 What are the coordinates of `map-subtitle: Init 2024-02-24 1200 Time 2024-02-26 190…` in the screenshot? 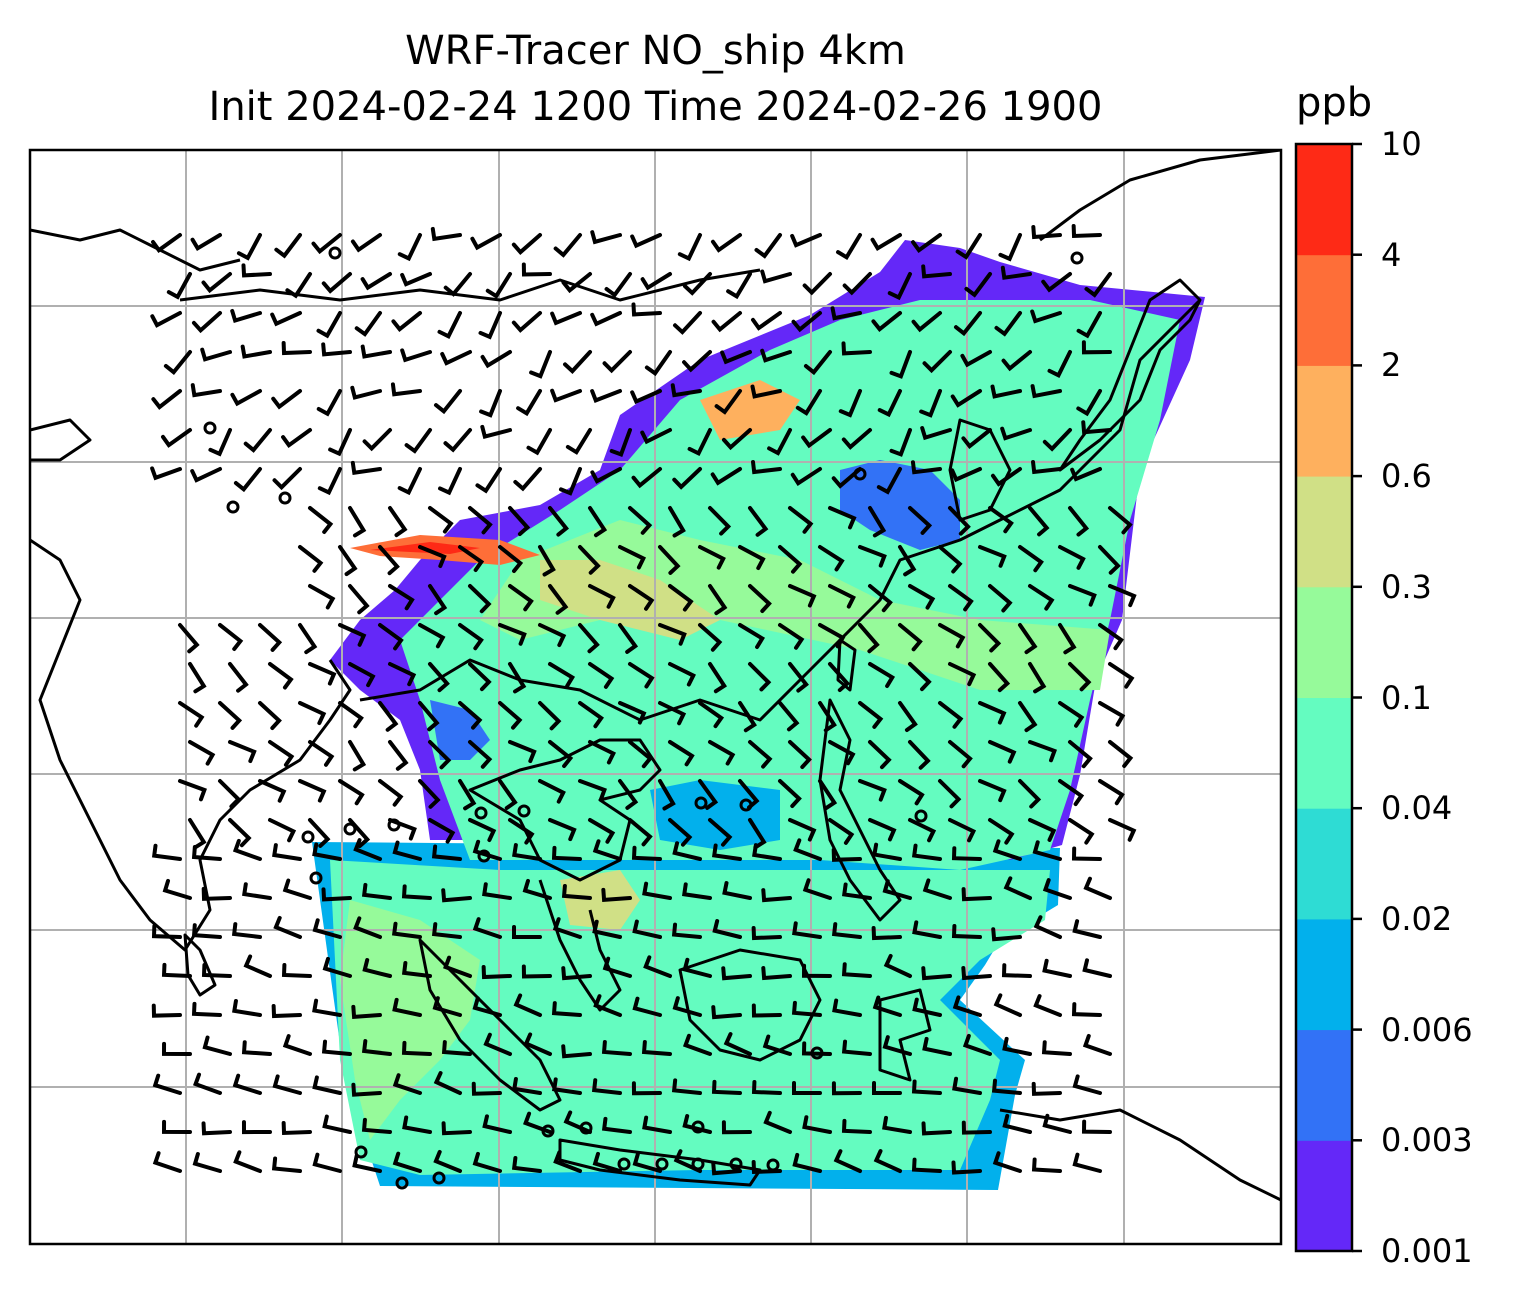 It's located at (655, 107).